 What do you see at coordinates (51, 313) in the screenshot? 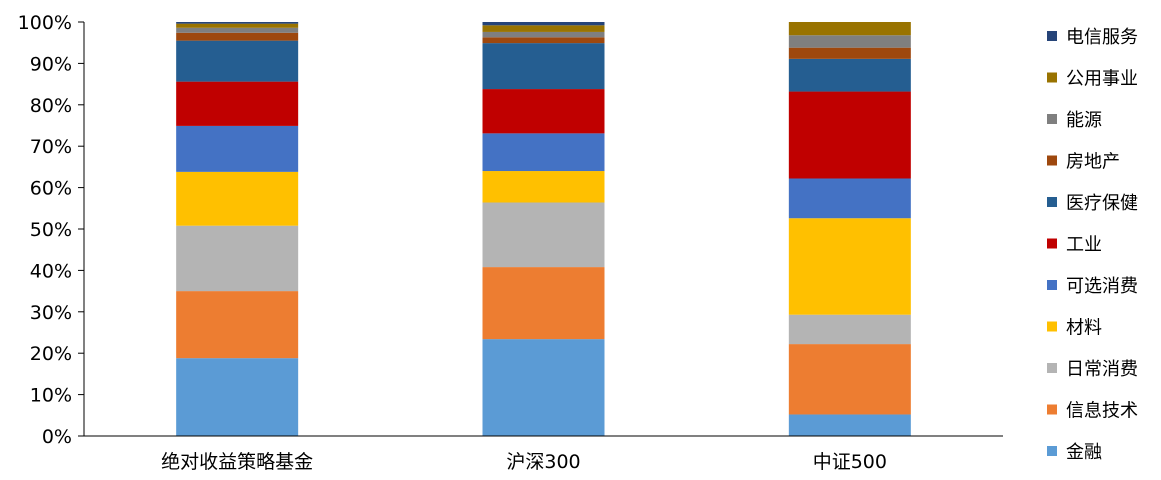
I see `y-tick-label: 30%` at bounding box center [51, 313].